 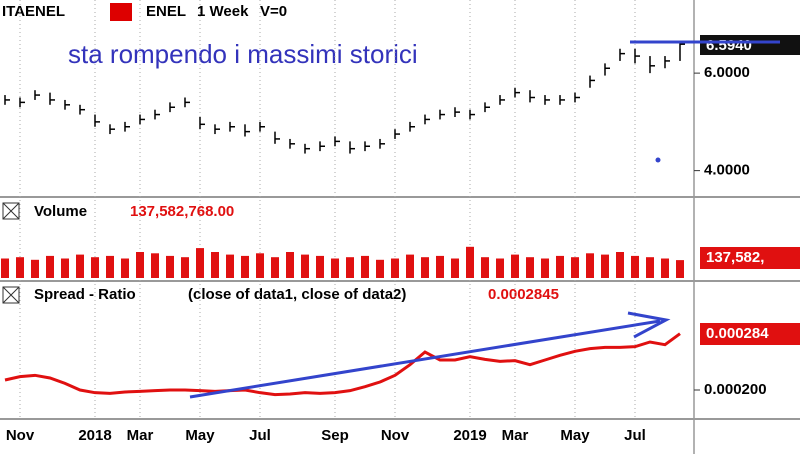 What do you see at coordinates (33, 11) in the screenshot?
I see `symbol: ITAENEL` at bounding box center [33, 11].